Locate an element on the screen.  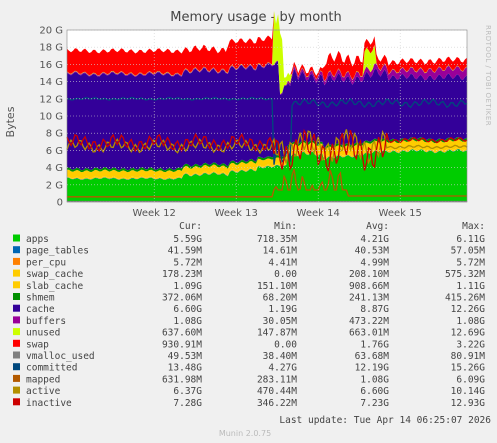
legend-value-max: 5.72M is located at coordinates (470, 262).